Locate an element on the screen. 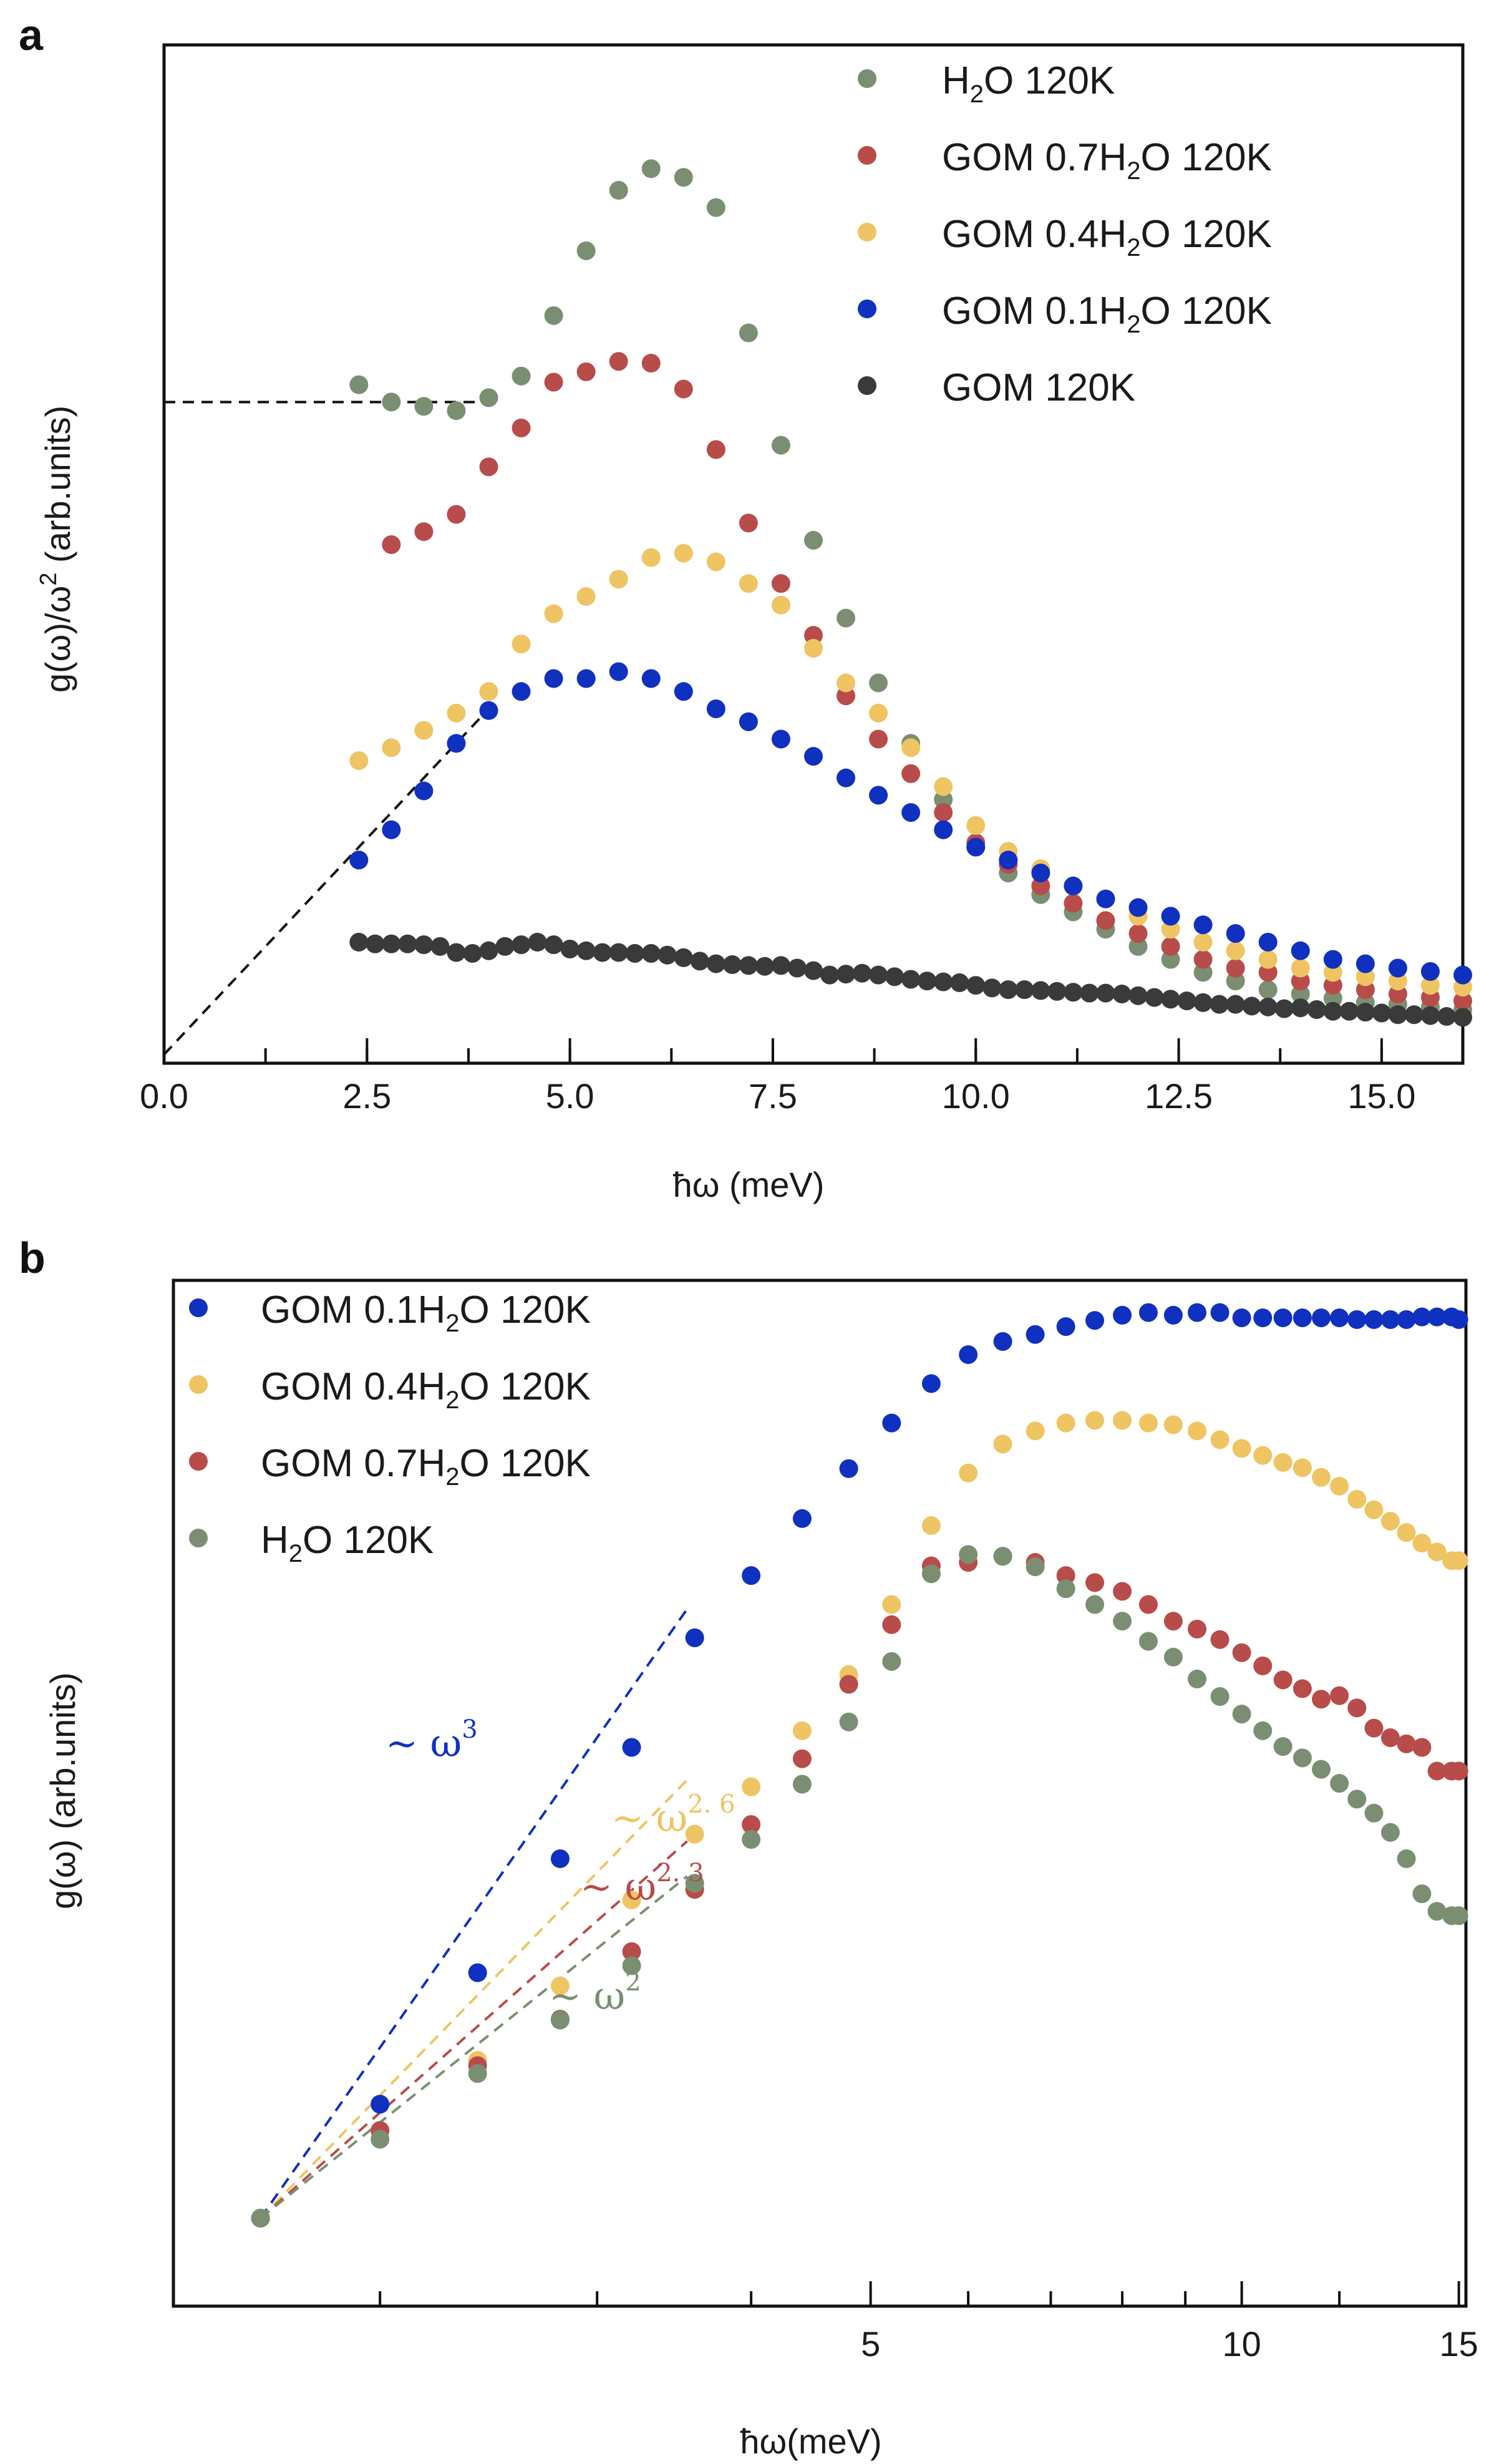 The height and width of the screenshot is (2464, 1494). legend-label: GOM 0.7H2O 120K is located at coordinates (1107, 160).